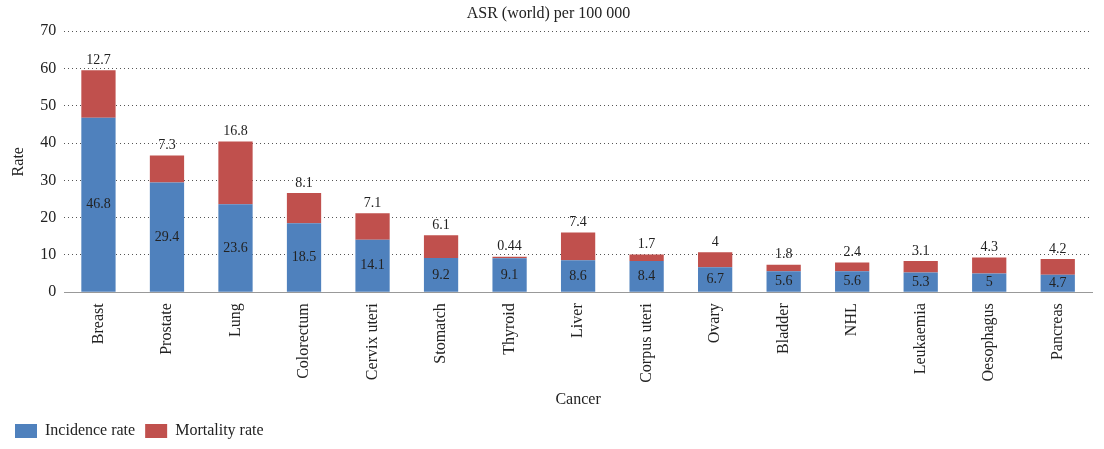 The height and width of the screenshot is (449, 1104). Describe the element at coordinates (98, 60) in the screenshot. I see `data-label: 12.7` at that location.